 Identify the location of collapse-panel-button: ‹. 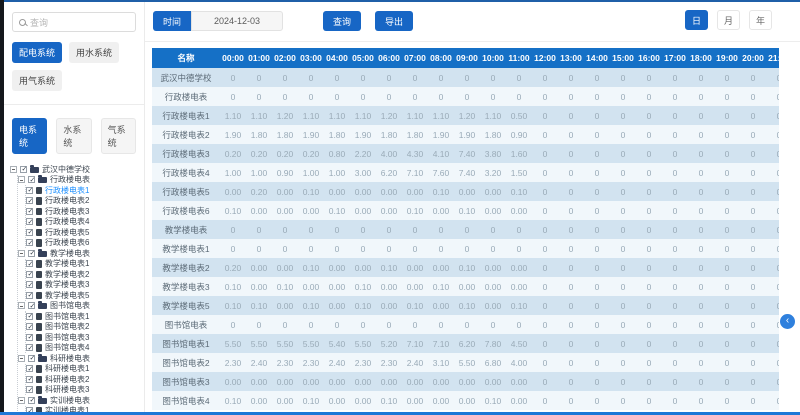
(787, 321).